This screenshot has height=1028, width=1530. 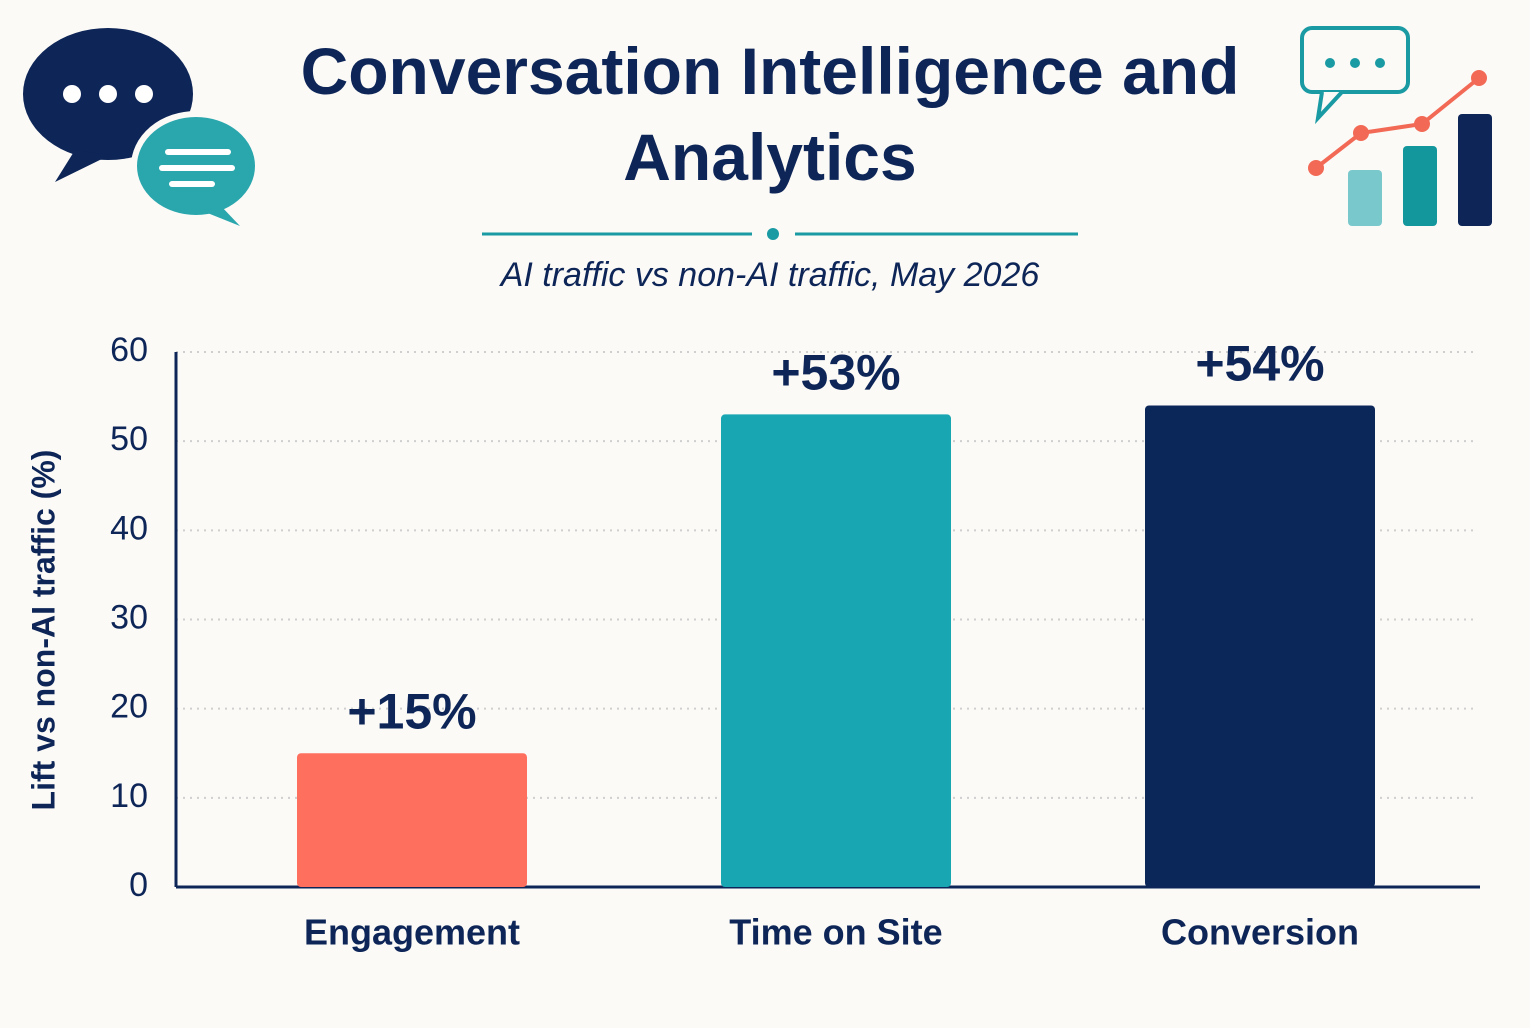 I want to click on x-tick-label: Conversion, so click(x=1260, y=932).